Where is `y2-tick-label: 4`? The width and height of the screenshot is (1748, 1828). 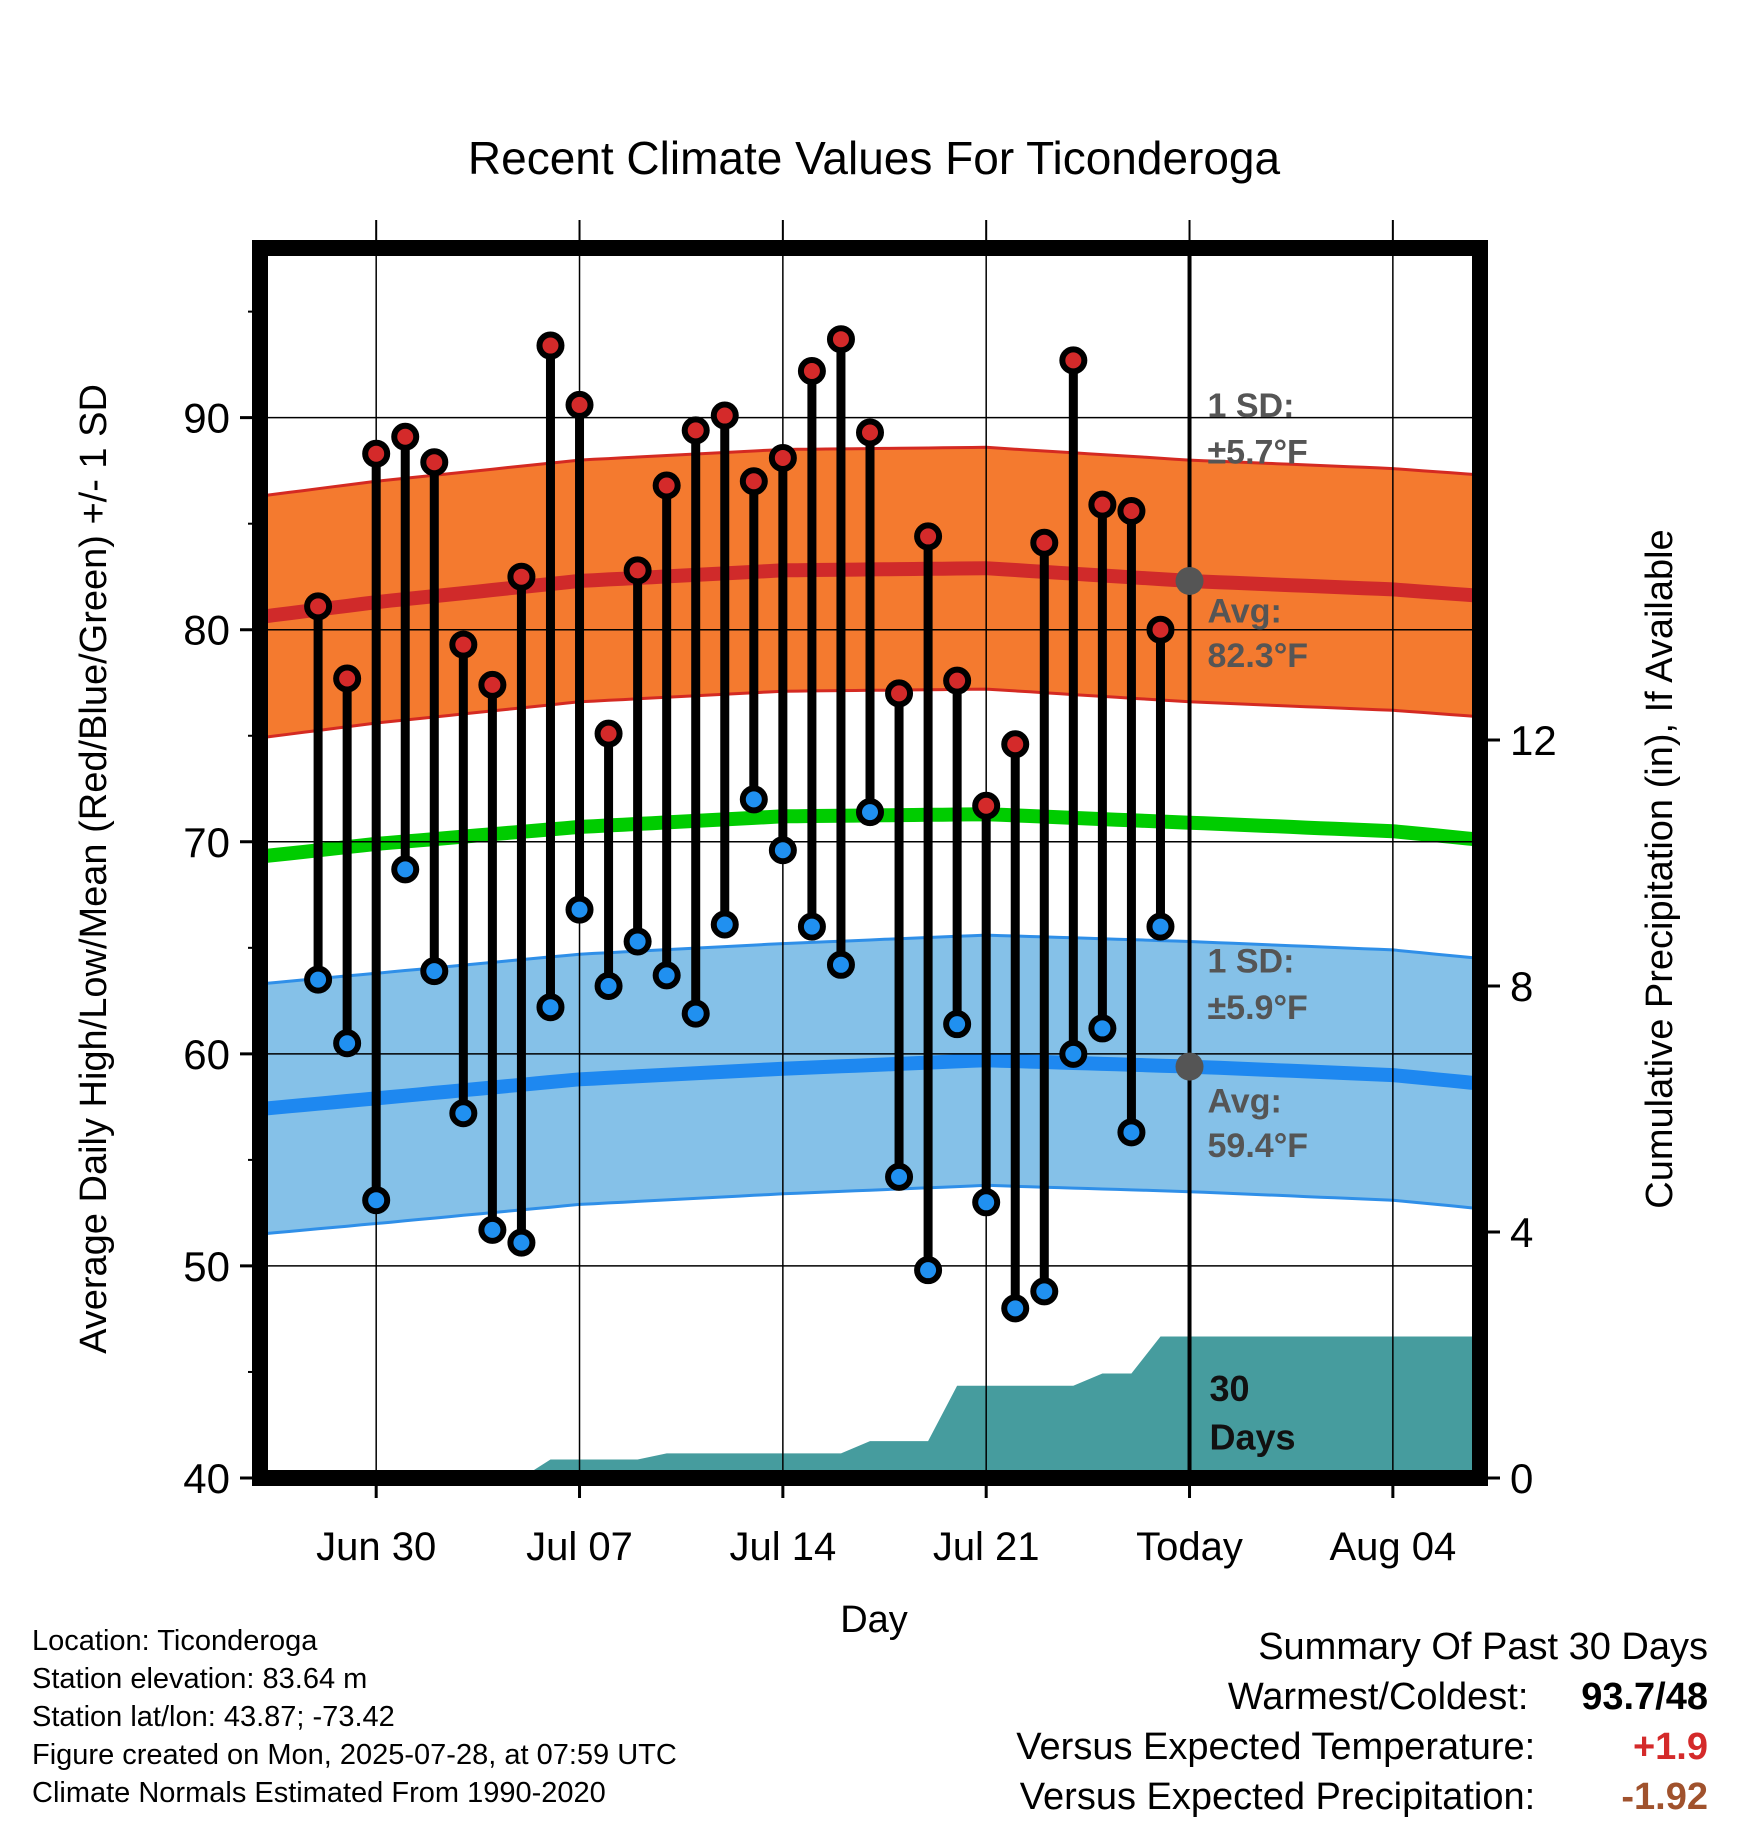
y2-tick-label: 4 is located at coordinates (1521, 1232).